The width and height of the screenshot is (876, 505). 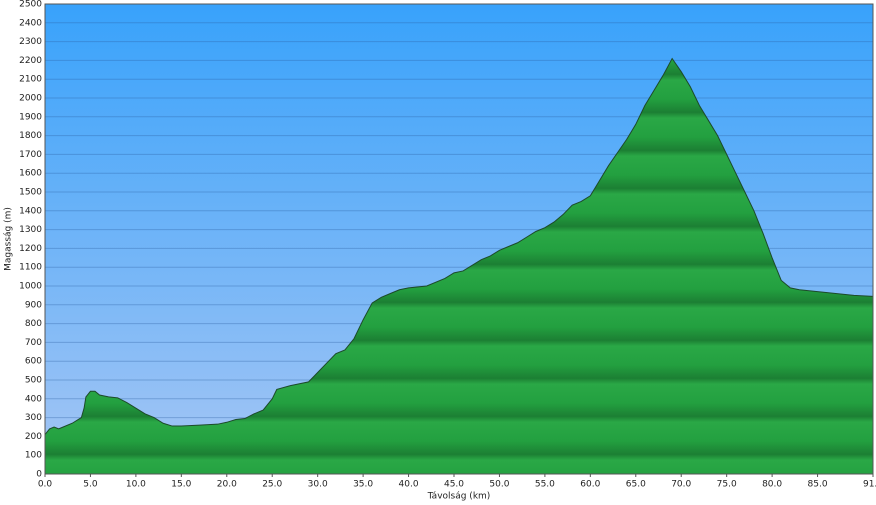 What do you see at coordinates (459, 497) in the screenshot?
I see `x-axis-label: Távolság (km)` at bounding box center [459, 497].